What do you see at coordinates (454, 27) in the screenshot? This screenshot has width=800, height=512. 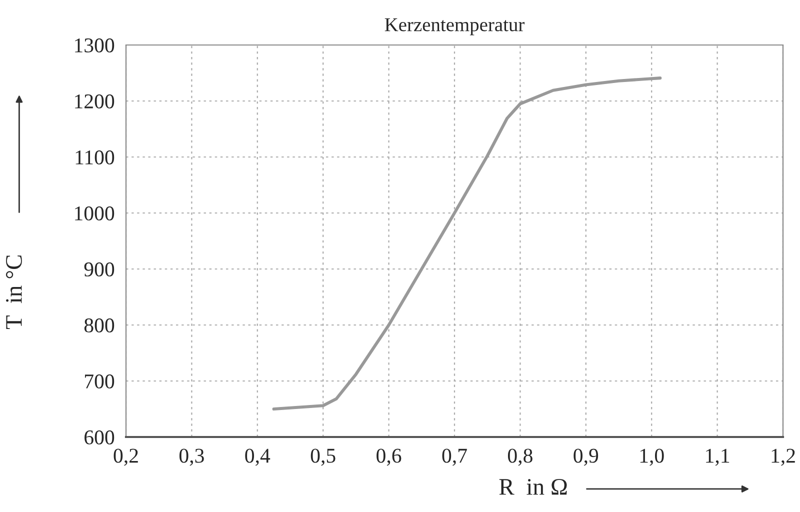 I see `chart-title: Kerzentemperatur` at bounding box center [454, 27].